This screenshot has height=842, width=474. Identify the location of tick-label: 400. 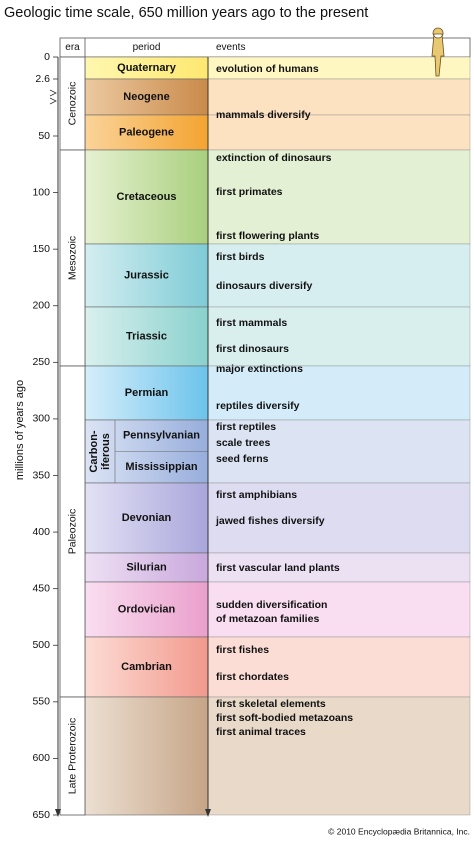
(41, 532).